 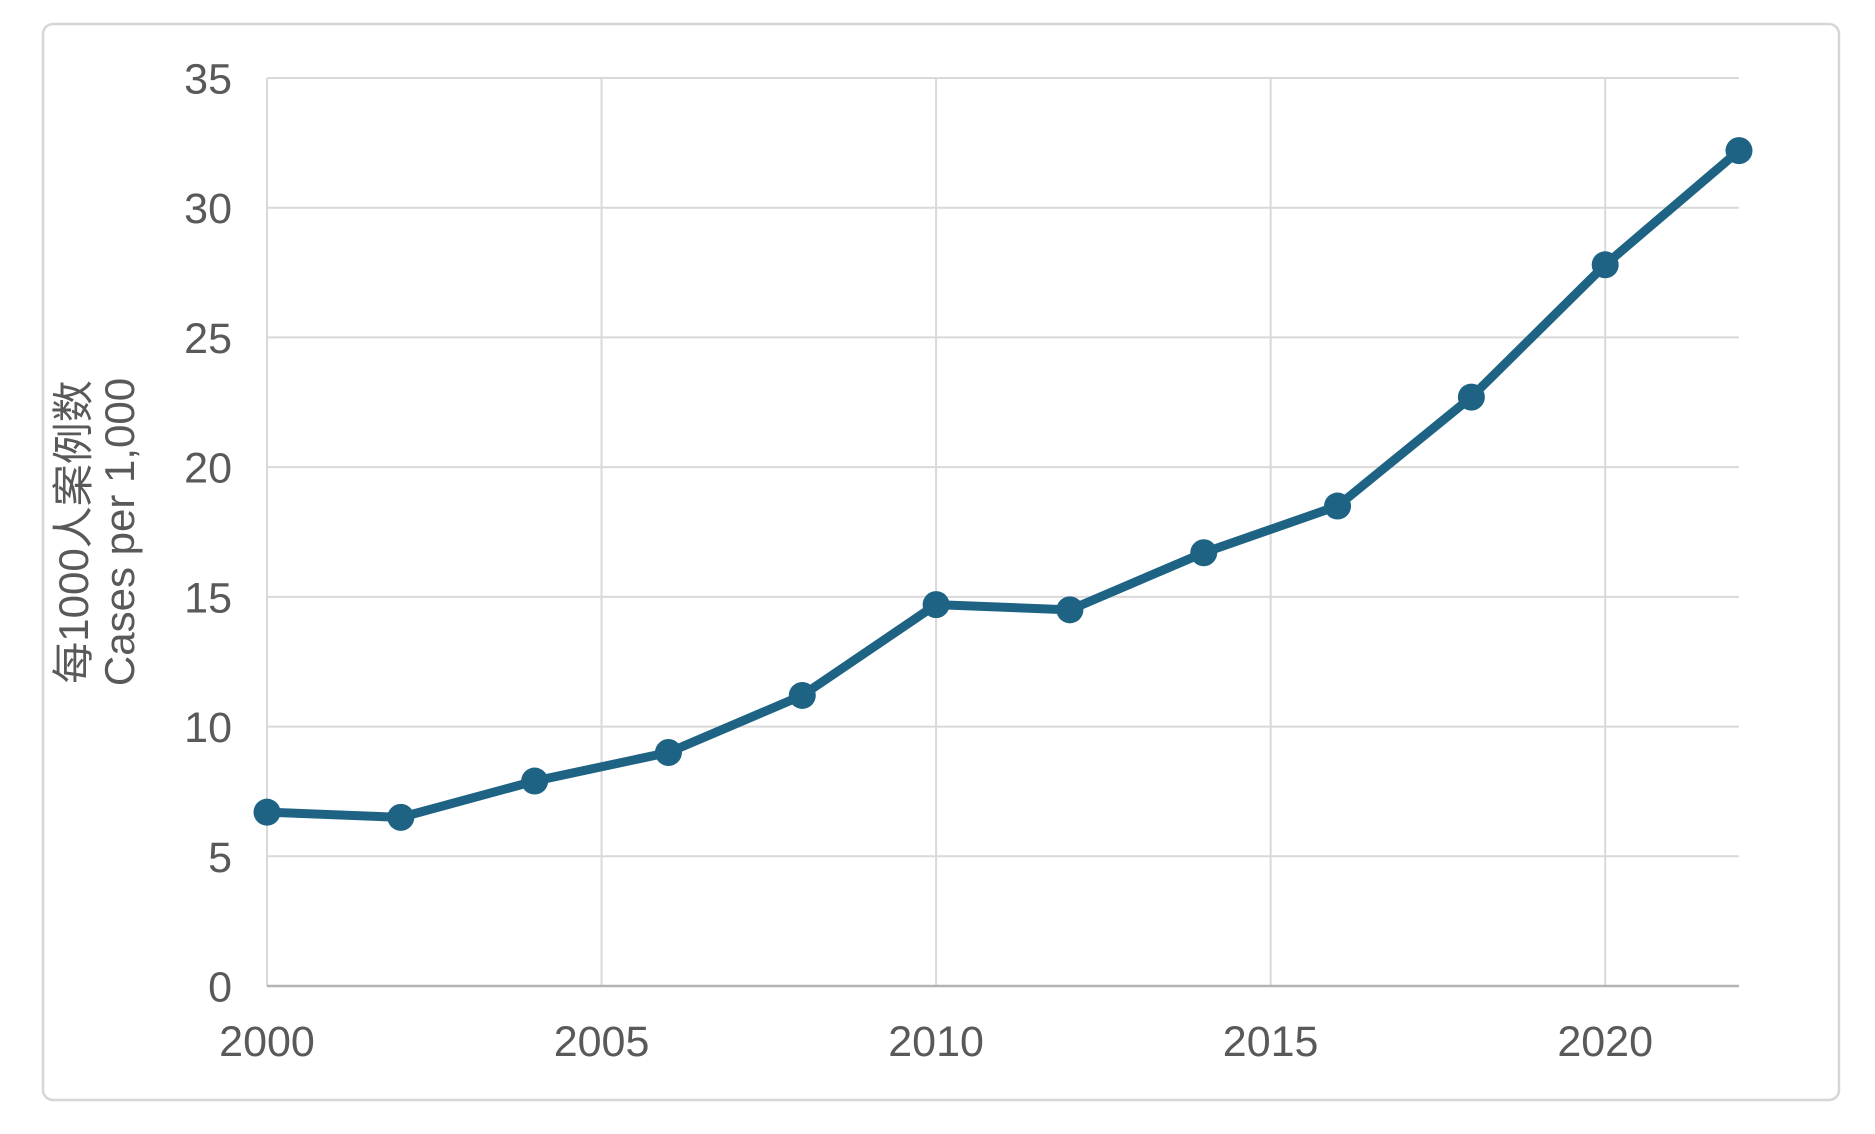 What do you see at coordinates (1605, 265) in the screenshot?
I see `data-point-2020` at bounding box center [1605, 265].